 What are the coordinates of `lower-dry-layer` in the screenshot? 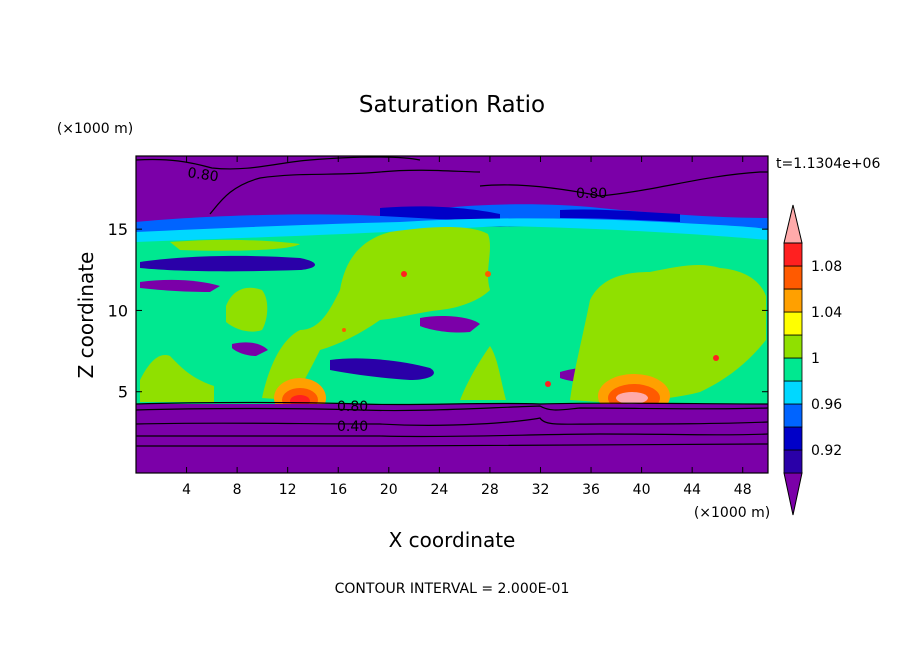 It's located at (452, 438).